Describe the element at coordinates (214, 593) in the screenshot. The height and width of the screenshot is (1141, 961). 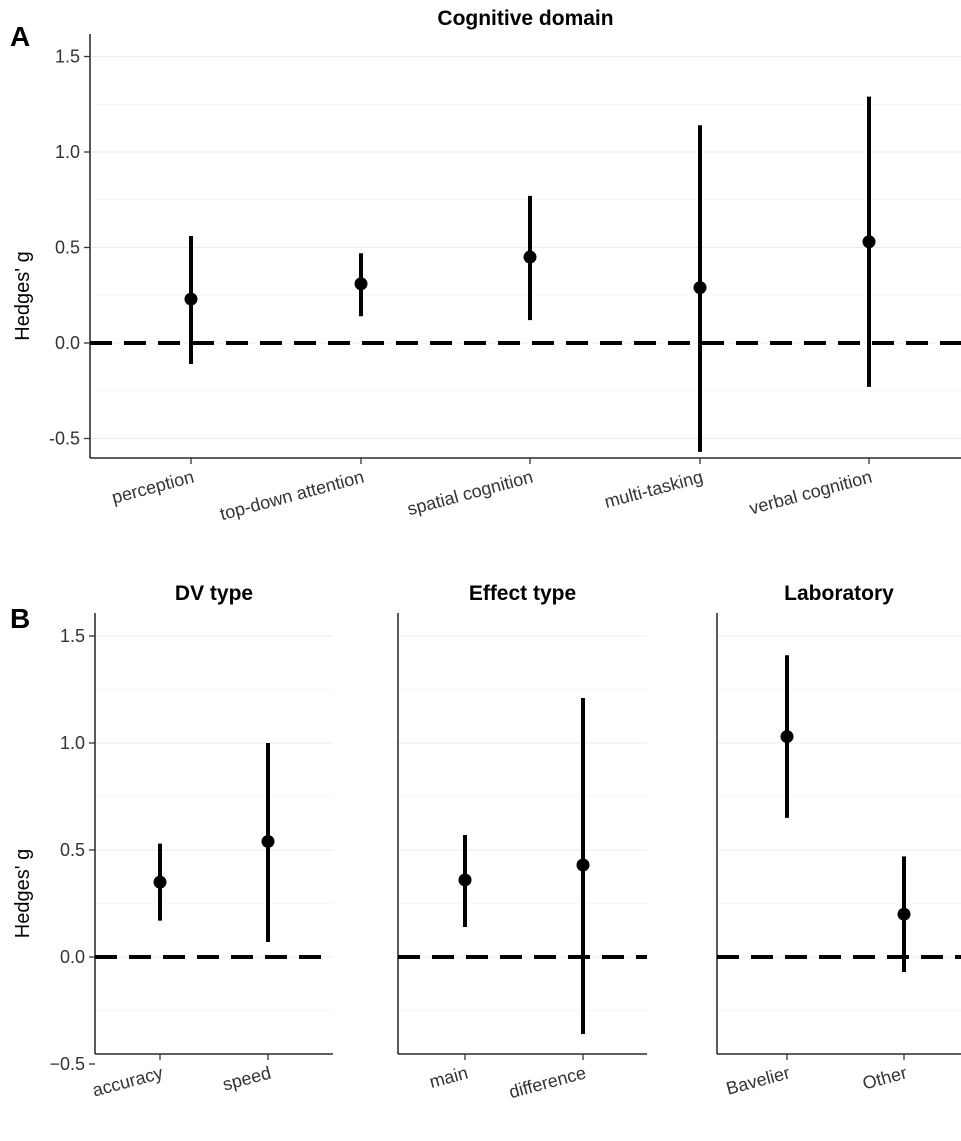
I see `panel-title-dv-type: DV type` at that location.